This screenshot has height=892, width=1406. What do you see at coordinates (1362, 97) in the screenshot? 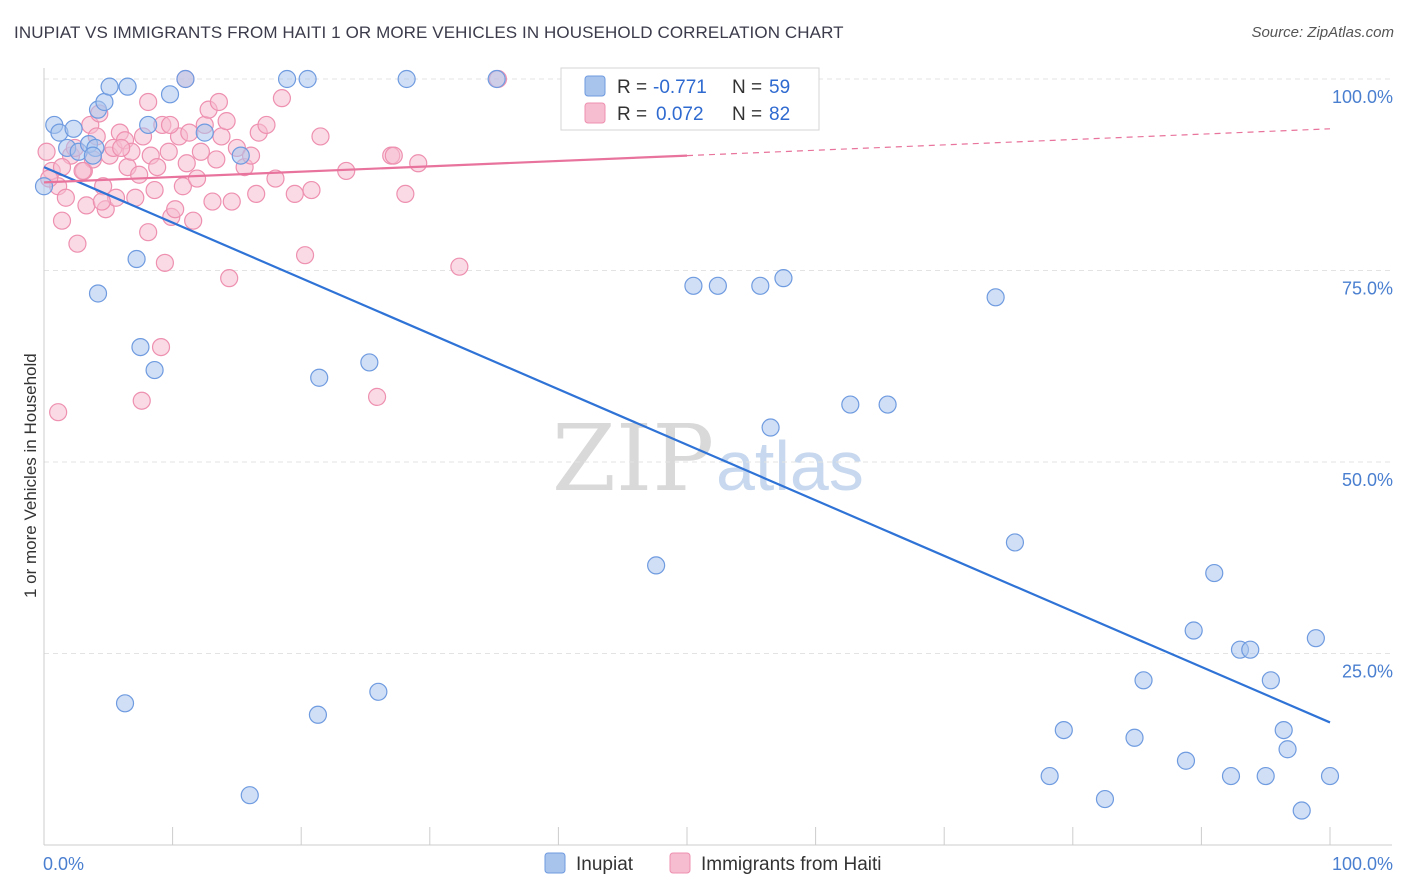
I see `y-tick-label: 100.0%` at bounding box center [1362, 97].